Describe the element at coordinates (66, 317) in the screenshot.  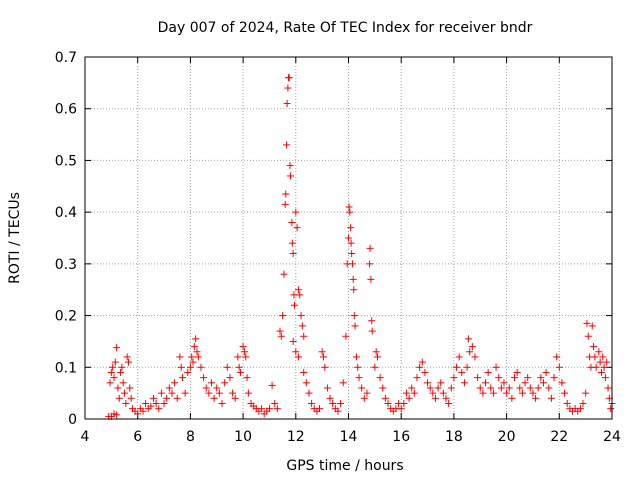
I see `y-tick-label: 0.2` at that location.